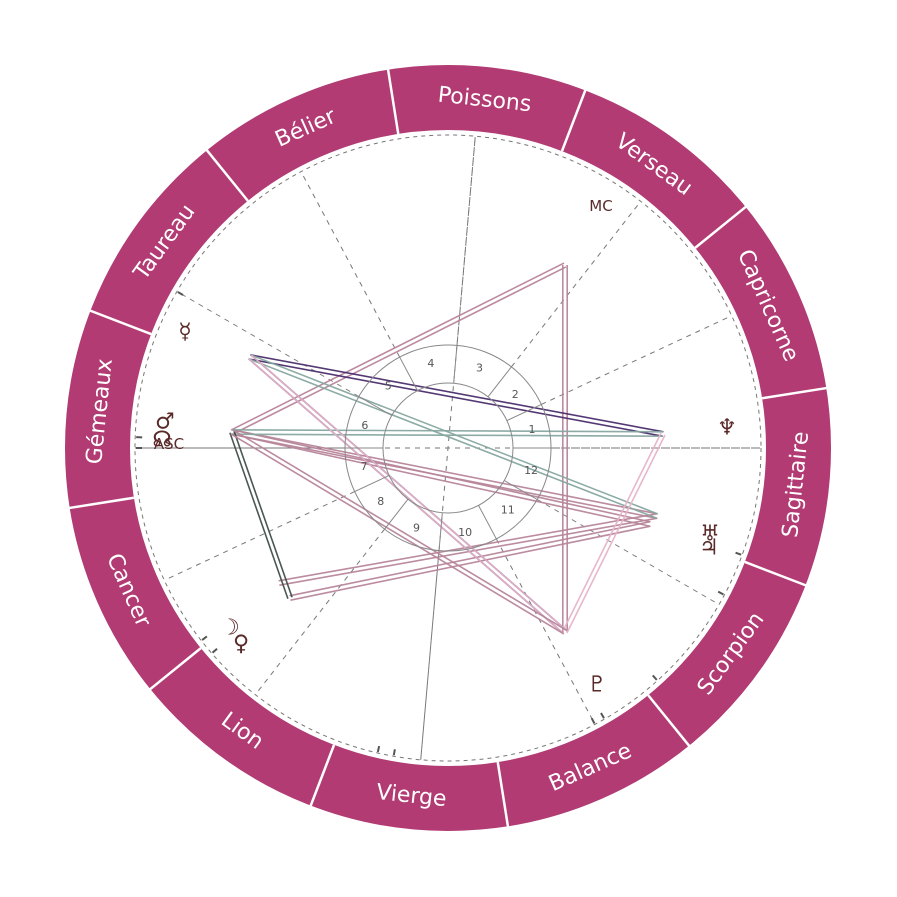  I want to click on mercury-icon: ☿, so click(185, 332).